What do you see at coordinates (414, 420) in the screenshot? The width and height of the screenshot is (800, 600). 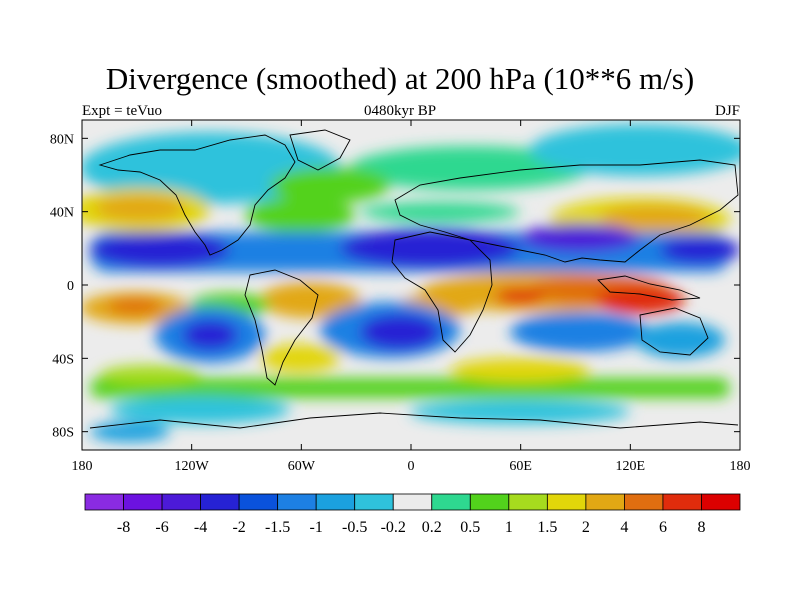 I see `coastline-antarctica` at bounding box center [414, 420].